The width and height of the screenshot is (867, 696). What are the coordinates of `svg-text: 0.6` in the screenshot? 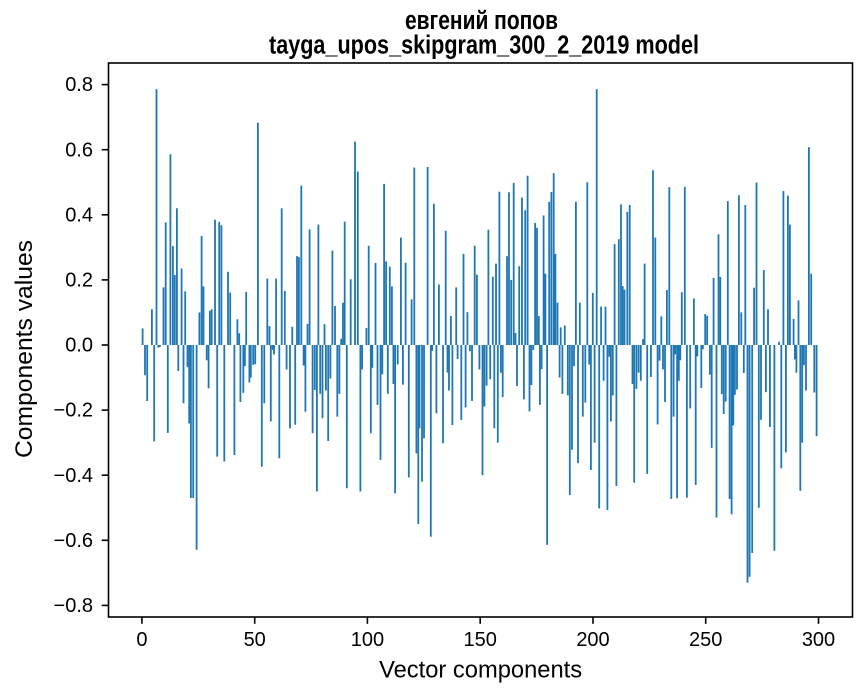 It's located at (79, 150).